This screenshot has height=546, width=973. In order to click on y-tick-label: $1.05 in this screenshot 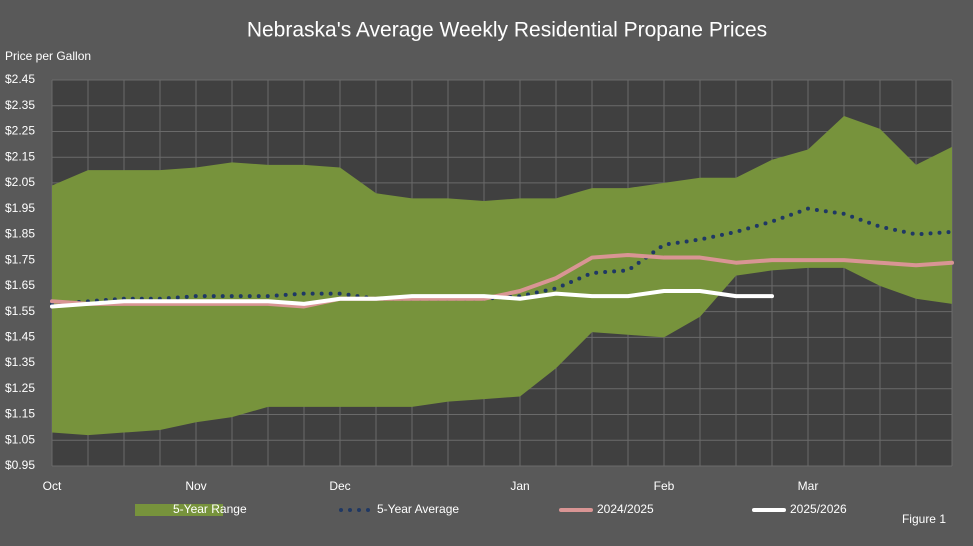, I will do `click(20, 439)`.